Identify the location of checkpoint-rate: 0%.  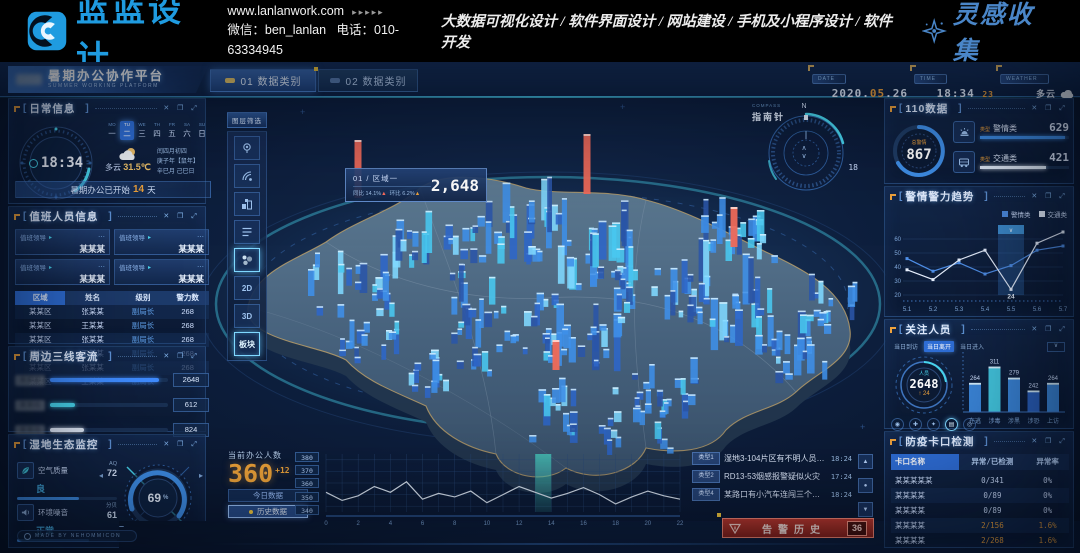
(1048, 510).